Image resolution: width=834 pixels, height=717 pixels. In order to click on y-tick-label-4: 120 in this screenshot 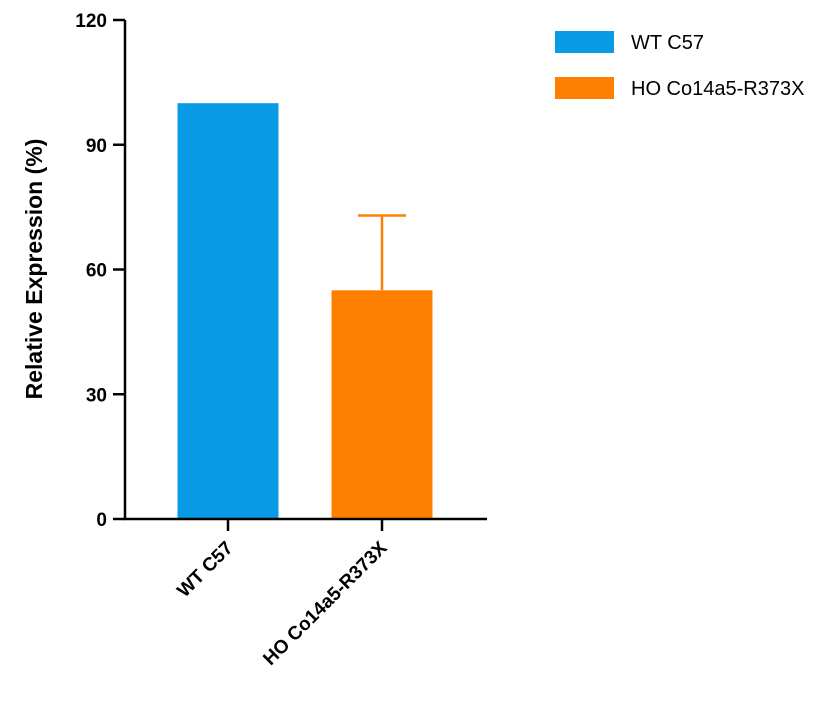, I will do `click(91, 21)`.